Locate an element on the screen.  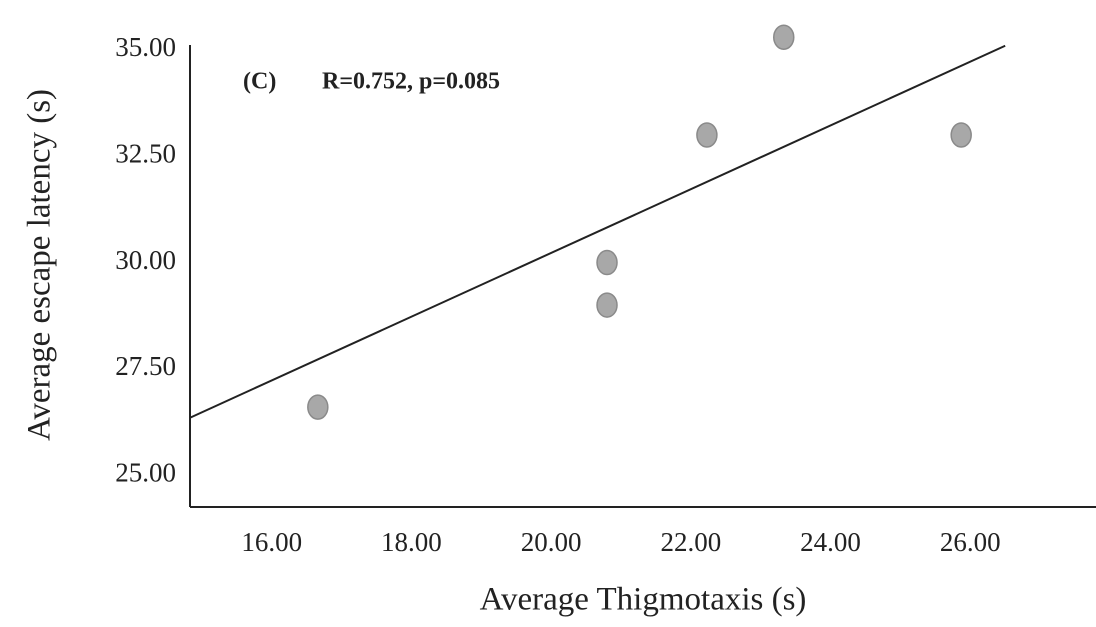
y-tick-label: 30.00 is located at coordinates (145, 260).